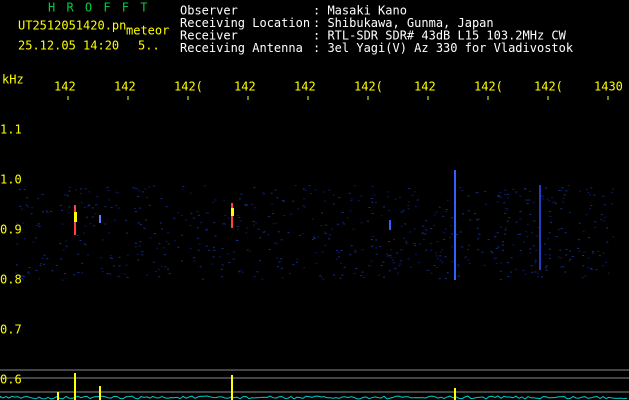 The width and height of the screenshot is (629, 400). I want to click on x-label: 142(, so click(488, 87).